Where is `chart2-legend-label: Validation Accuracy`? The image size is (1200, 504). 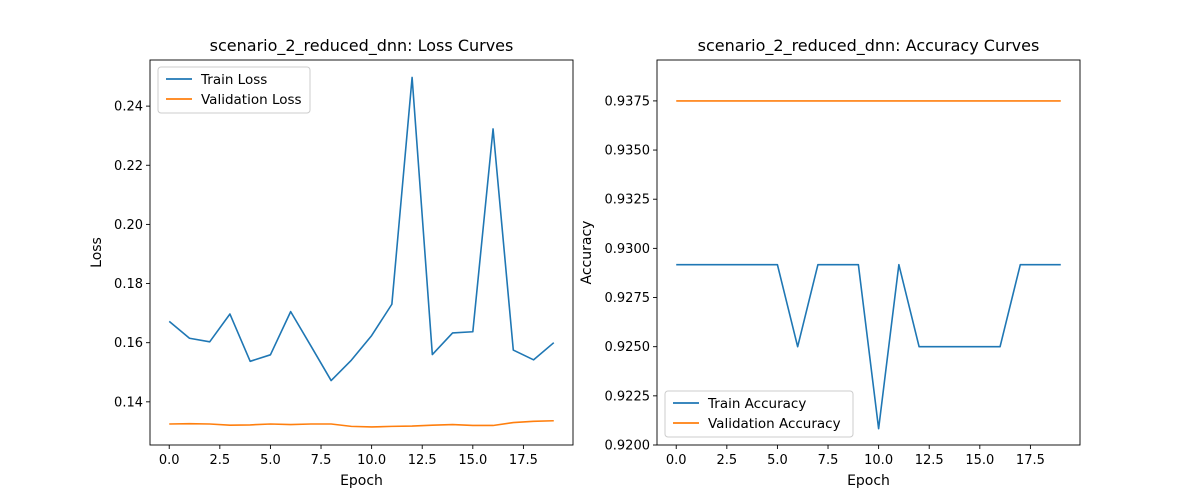 chart2-legend-label: Validation Accuracy is located at coordinates (774, 424).